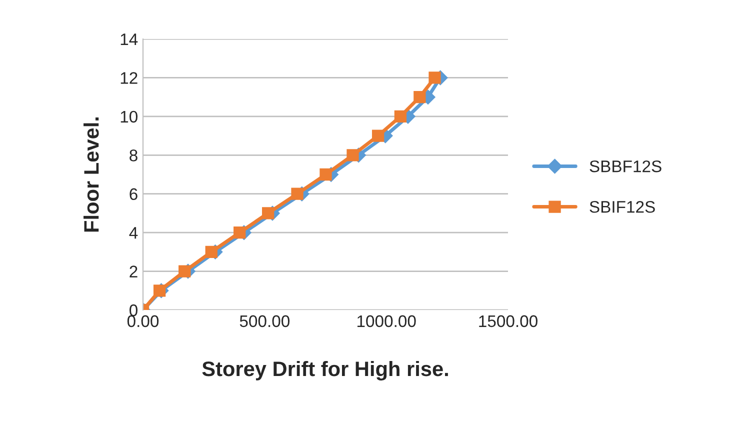 This screenshot has width=753, height=435. What do you see at coordinates (129, 78) in the screenshot?
I see `y-tick-label: 12` at bounding box center [129, 78].